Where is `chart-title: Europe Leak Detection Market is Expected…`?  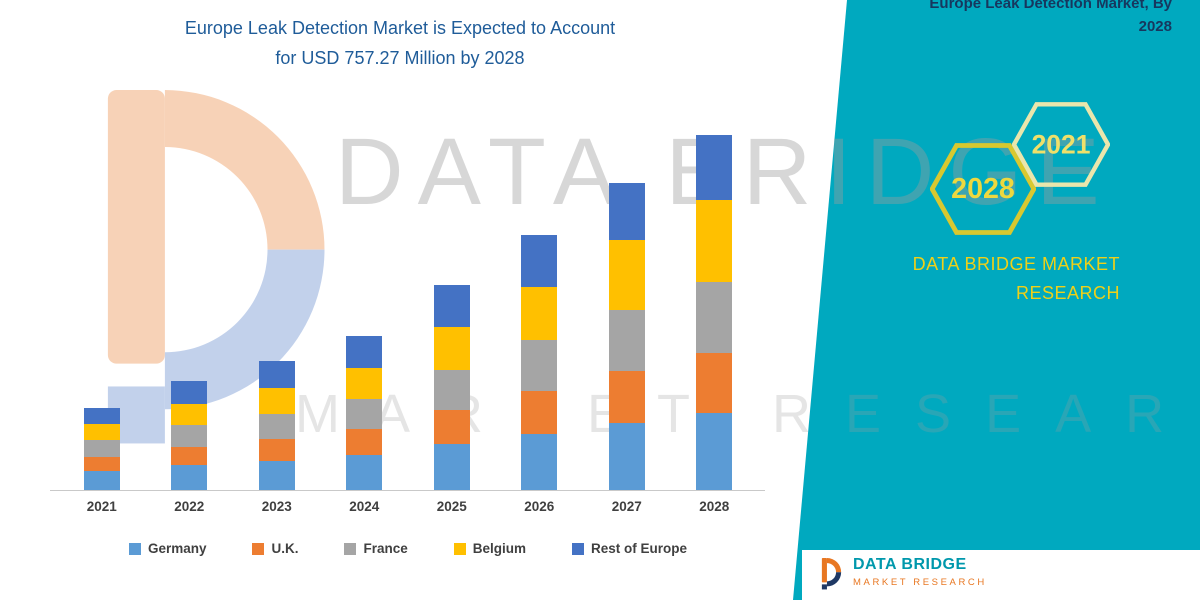 chart-title: Europe Leak Detection Market is Expected… is located at coordinates (400, 43).